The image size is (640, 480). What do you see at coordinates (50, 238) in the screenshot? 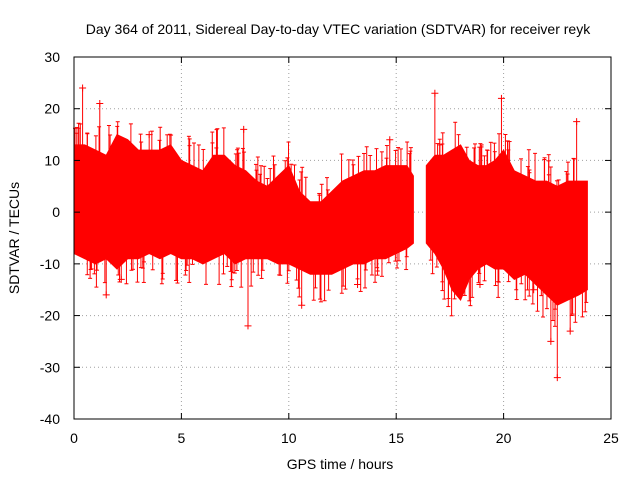
I see `y-tick-labels: -40 -30 -20 -10 0 10 20 30` at bounding box center [50, 238].